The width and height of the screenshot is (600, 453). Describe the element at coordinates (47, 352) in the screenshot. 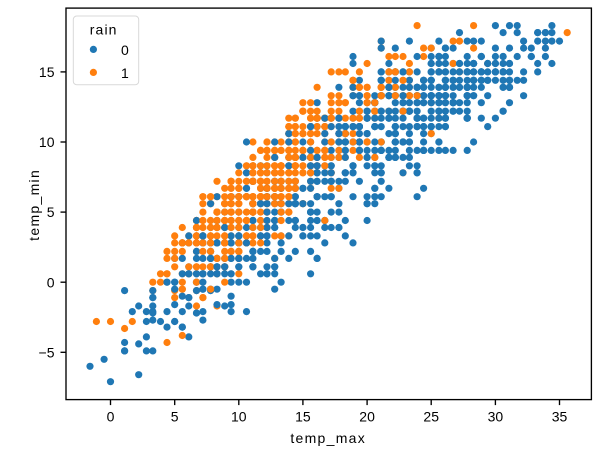

I see `svg-text: −5` at that location.